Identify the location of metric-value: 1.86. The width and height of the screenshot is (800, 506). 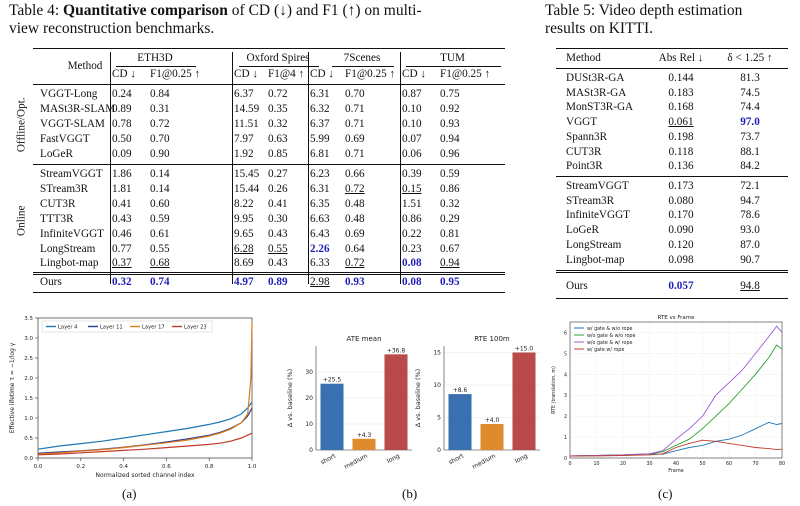
(122, 174).